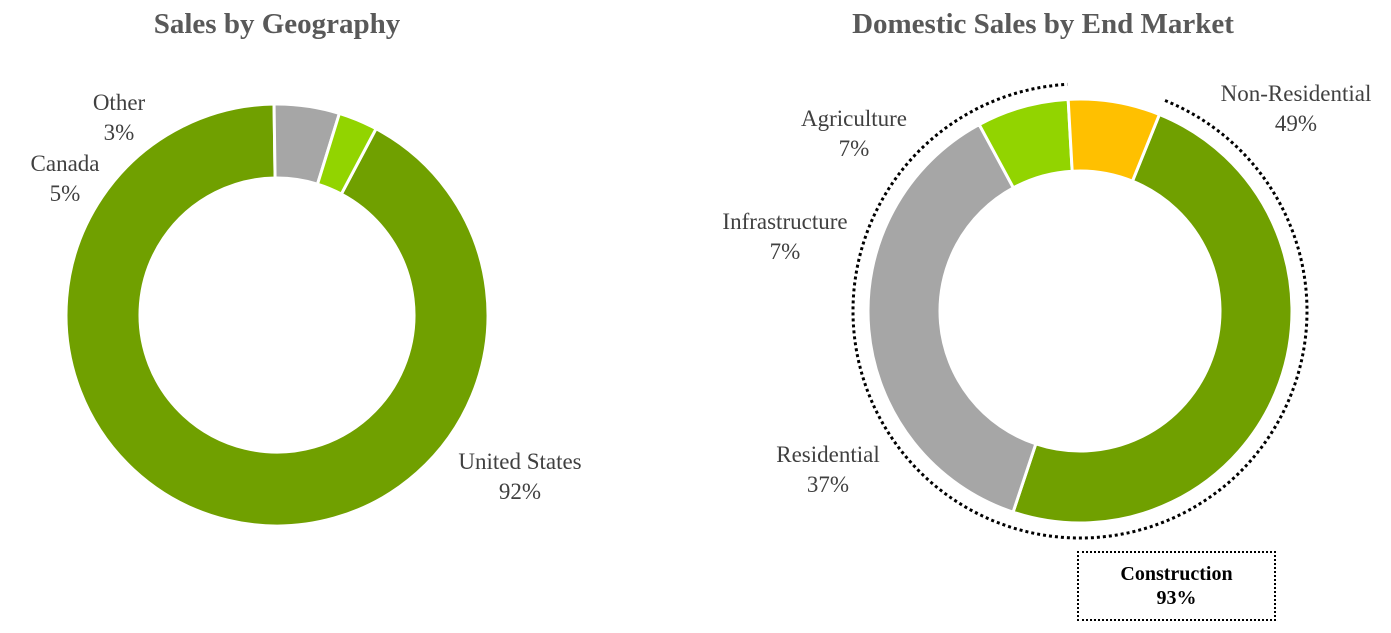 Image resolution: width=1391 pixels, height=633 pixels. Describe the element at coordinates (827, 469) in the screenshot. I see `data-label-residential: Residential 37%` at that location.